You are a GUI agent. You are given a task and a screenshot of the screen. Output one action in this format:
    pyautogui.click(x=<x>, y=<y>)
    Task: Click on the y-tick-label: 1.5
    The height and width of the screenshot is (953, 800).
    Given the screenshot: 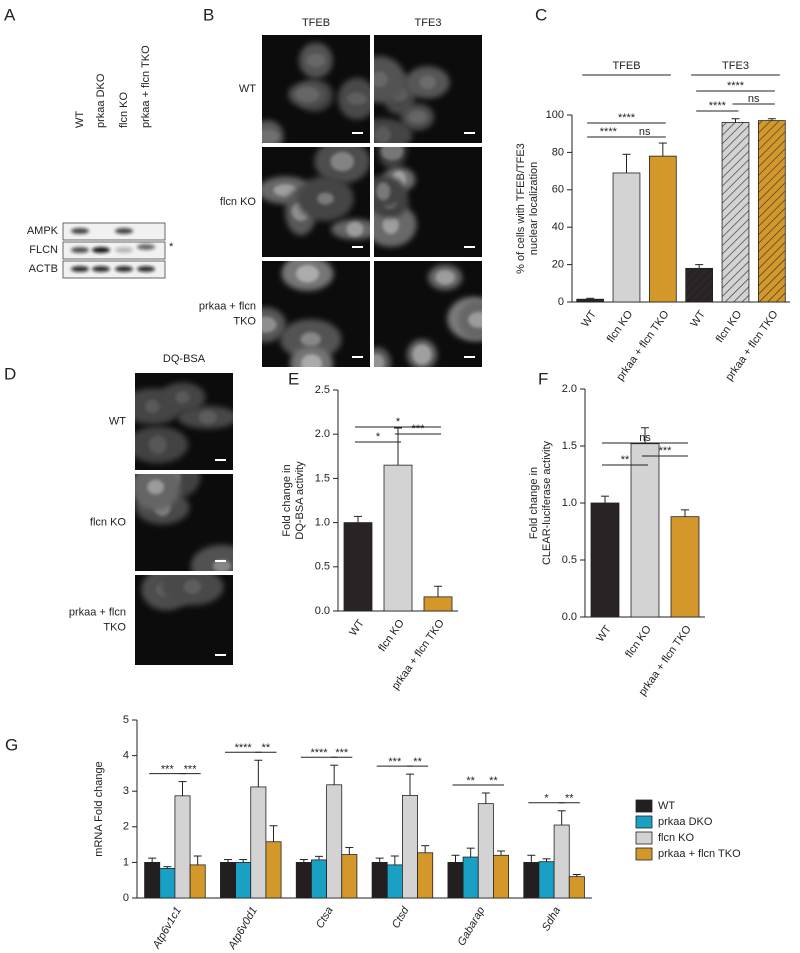 What is the action you would take?
    pyautogui.click(x=569, y=446)
    